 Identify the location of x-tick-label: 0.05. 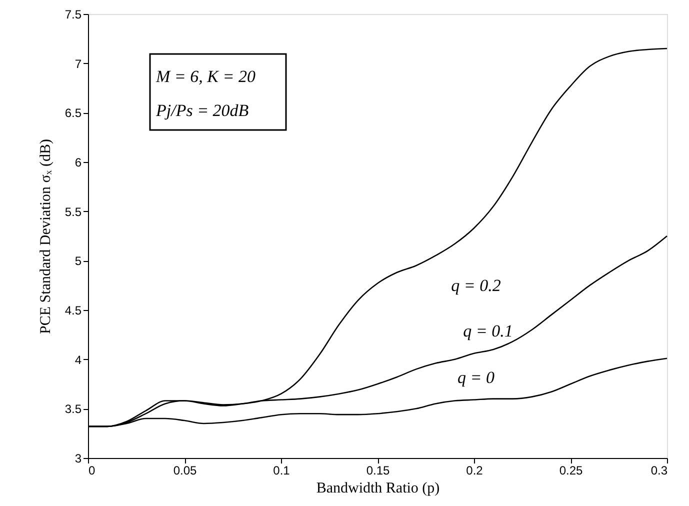
(185, 471).